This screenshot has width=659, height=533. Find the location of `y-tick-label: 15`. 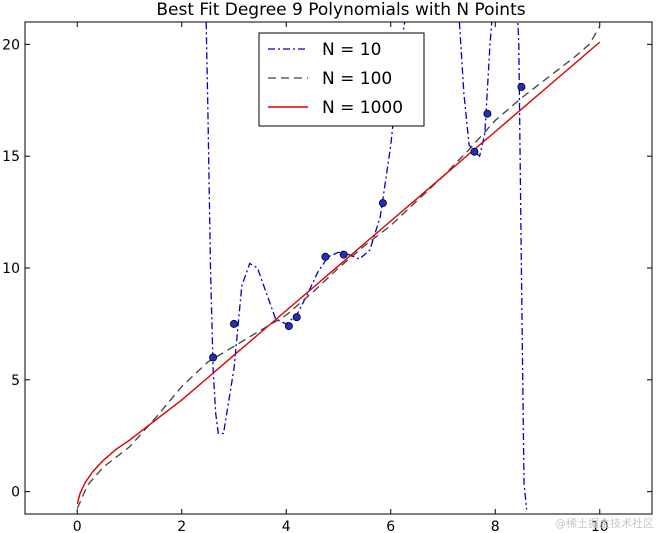

y-tick-label: 15 is located at coordinates (11, 157).